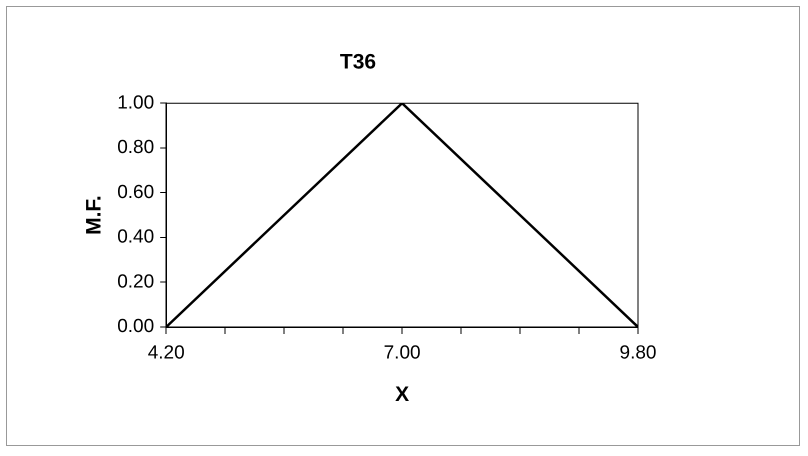 This screenshot has height=456, width=808. I want to click on y-axis-title: M.F., so click(94, 215).